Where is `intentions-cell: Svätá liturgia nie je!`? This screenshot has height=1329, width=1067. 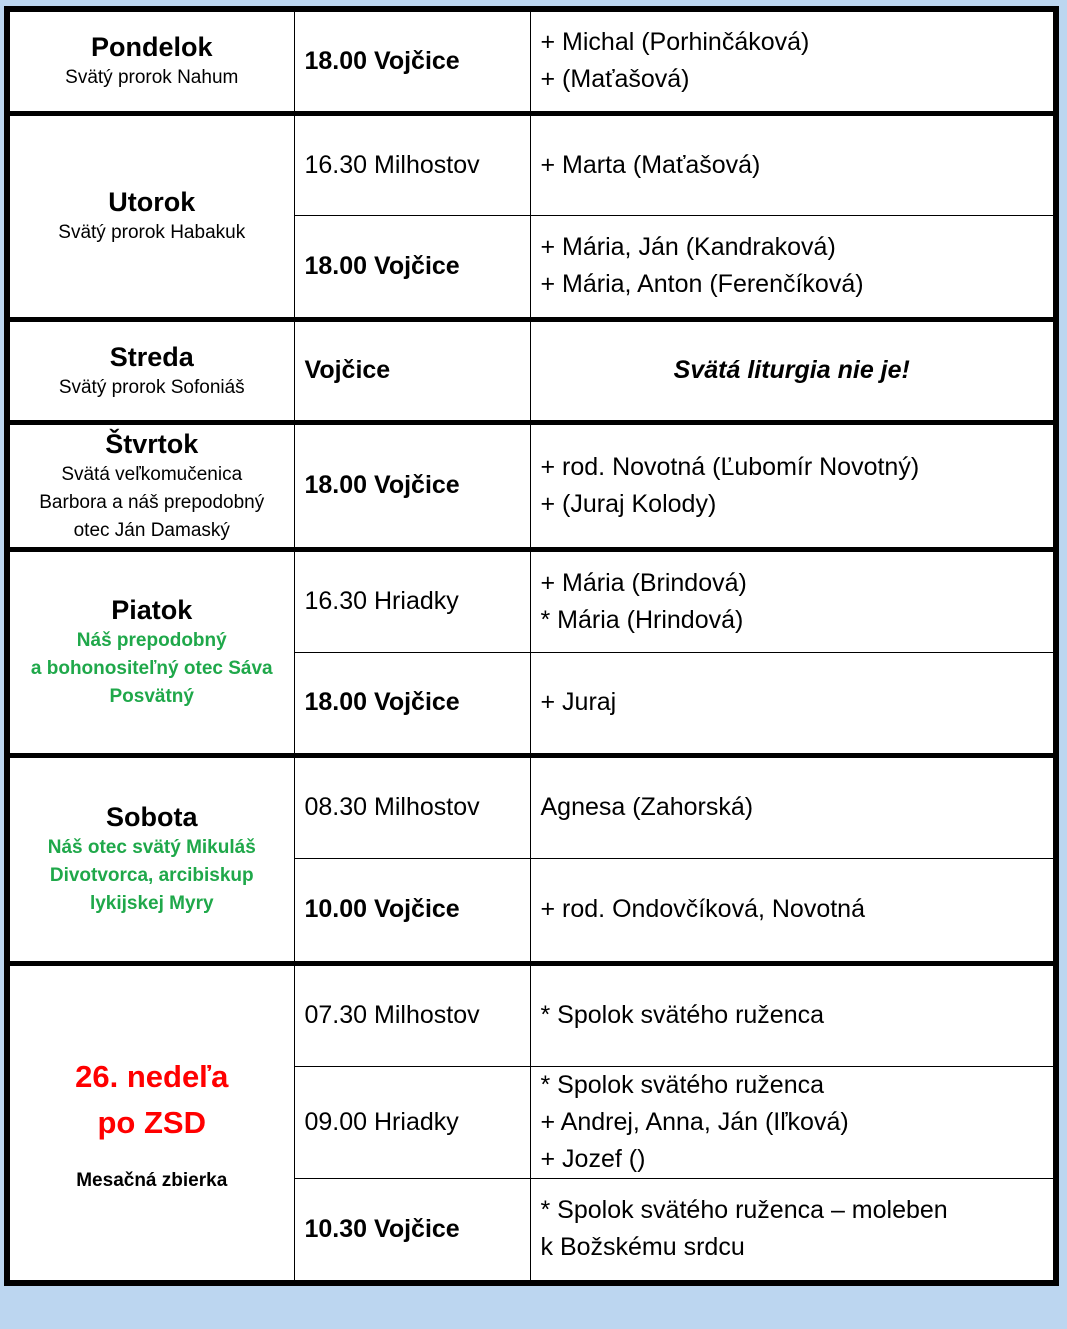
intentions-cell: Svätá liturgia nie je! is located at coordinates (793, 369).